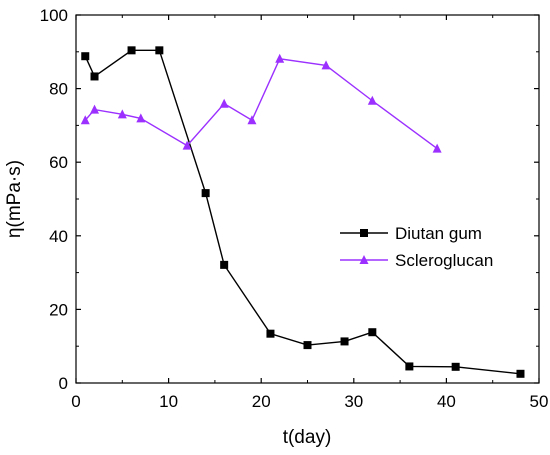 This screenshot has width=550, height=455. Describe the element at coordinates (438, 233) in the screenshot. I see `legend-label: Diutan gum` at that location.